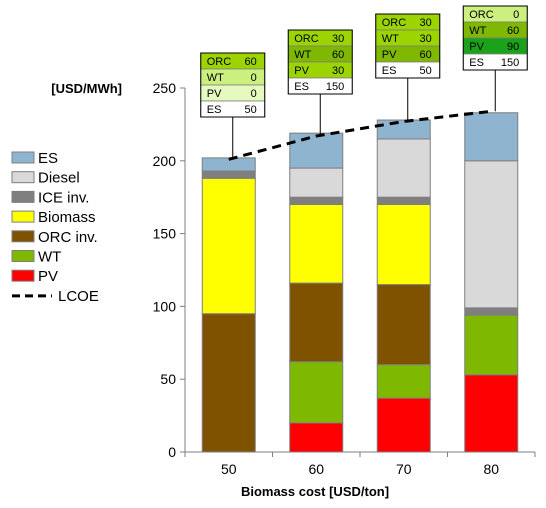  What do you see at coordinates (513, 47) in the screenshot?
I see `annotation-value: 90` at bounding box center [513, 47].